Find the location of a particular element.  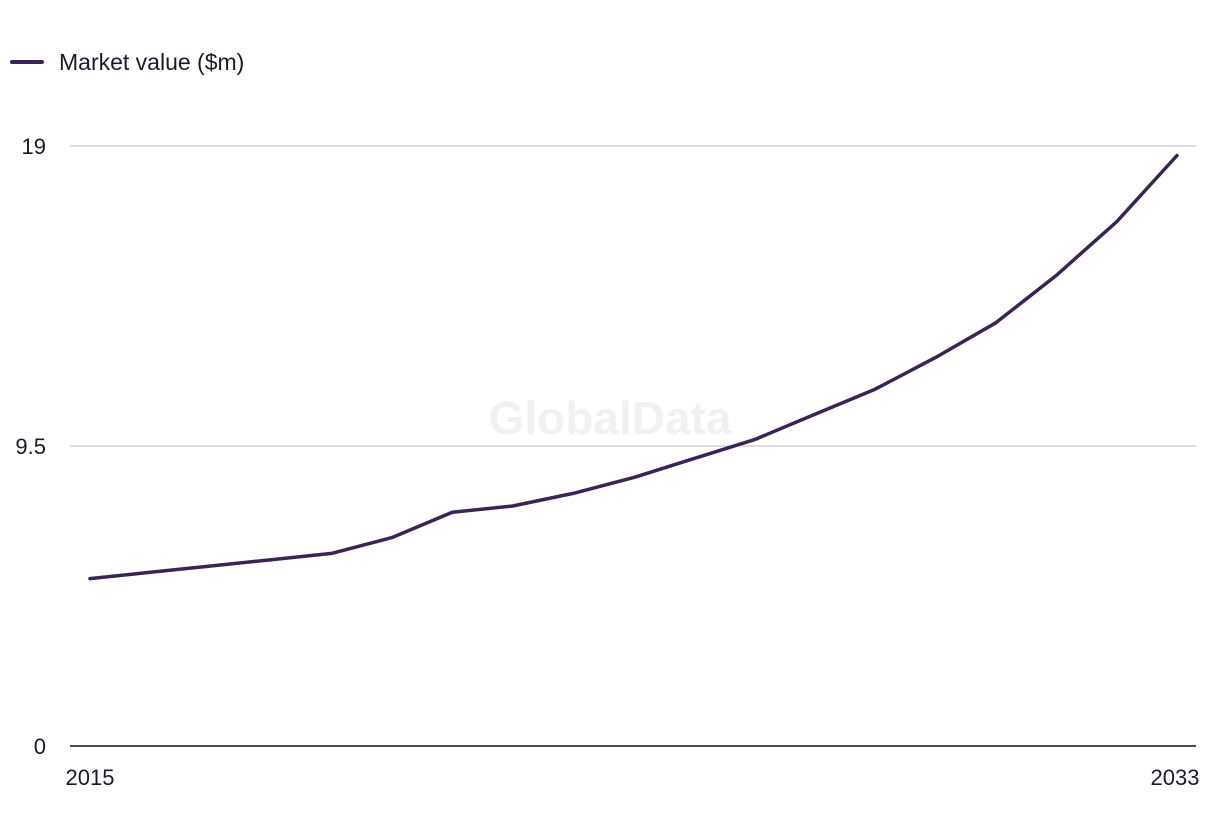

y-tick-label: 19 is located at coordinates (34, 146).